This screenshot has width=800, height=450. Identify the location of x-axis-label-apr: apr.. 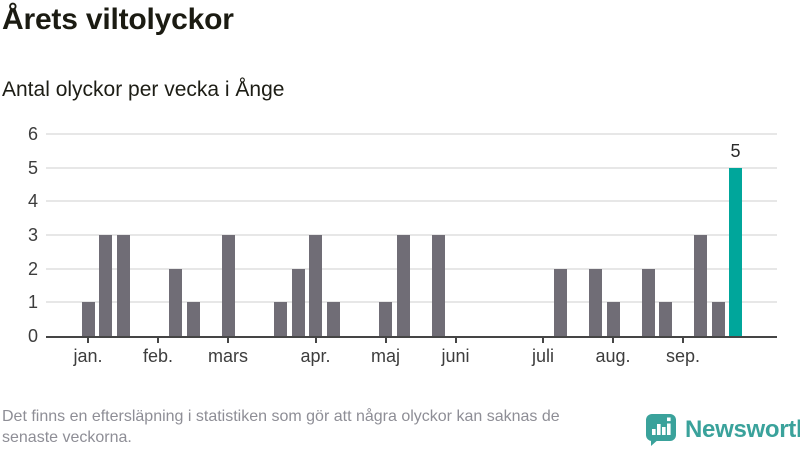
(315, 356).